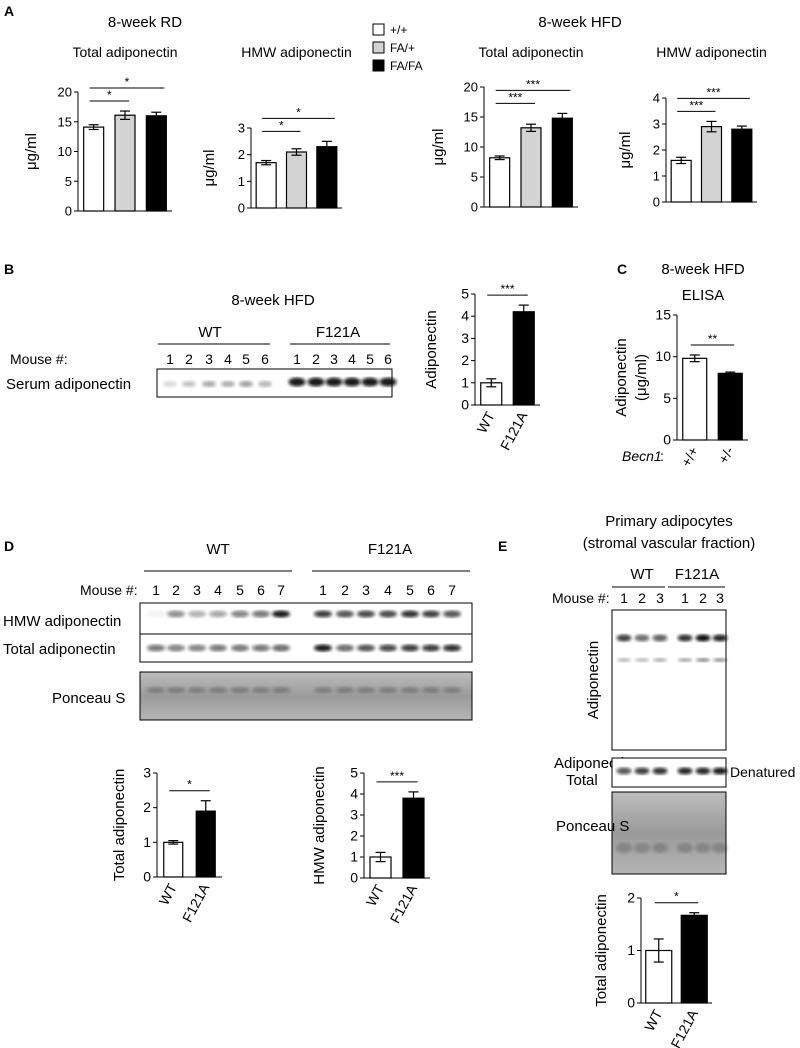  I want to click on legend-swatch-wt, so click(378, 29).